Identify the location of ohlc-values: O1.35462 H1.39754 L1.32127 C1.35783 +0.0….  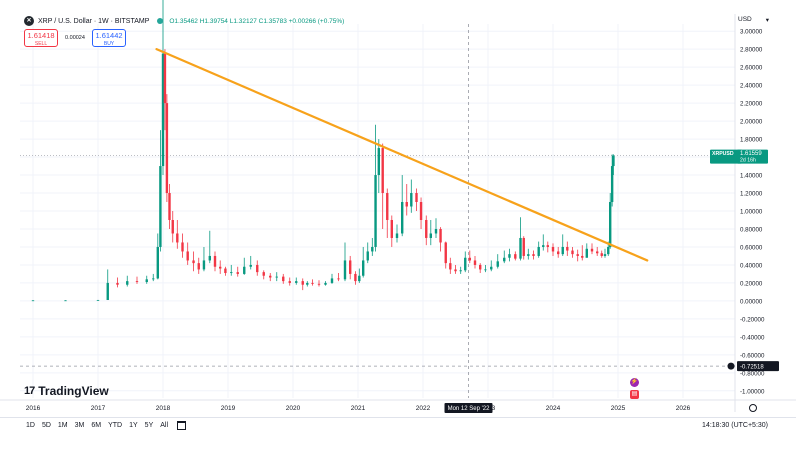
(257, 21).